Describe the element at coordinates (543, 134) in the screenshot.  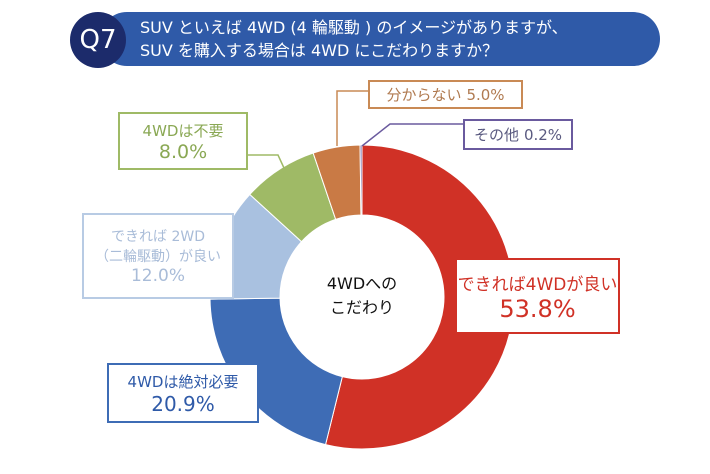
I see `label-value: 0.2%` at that location.